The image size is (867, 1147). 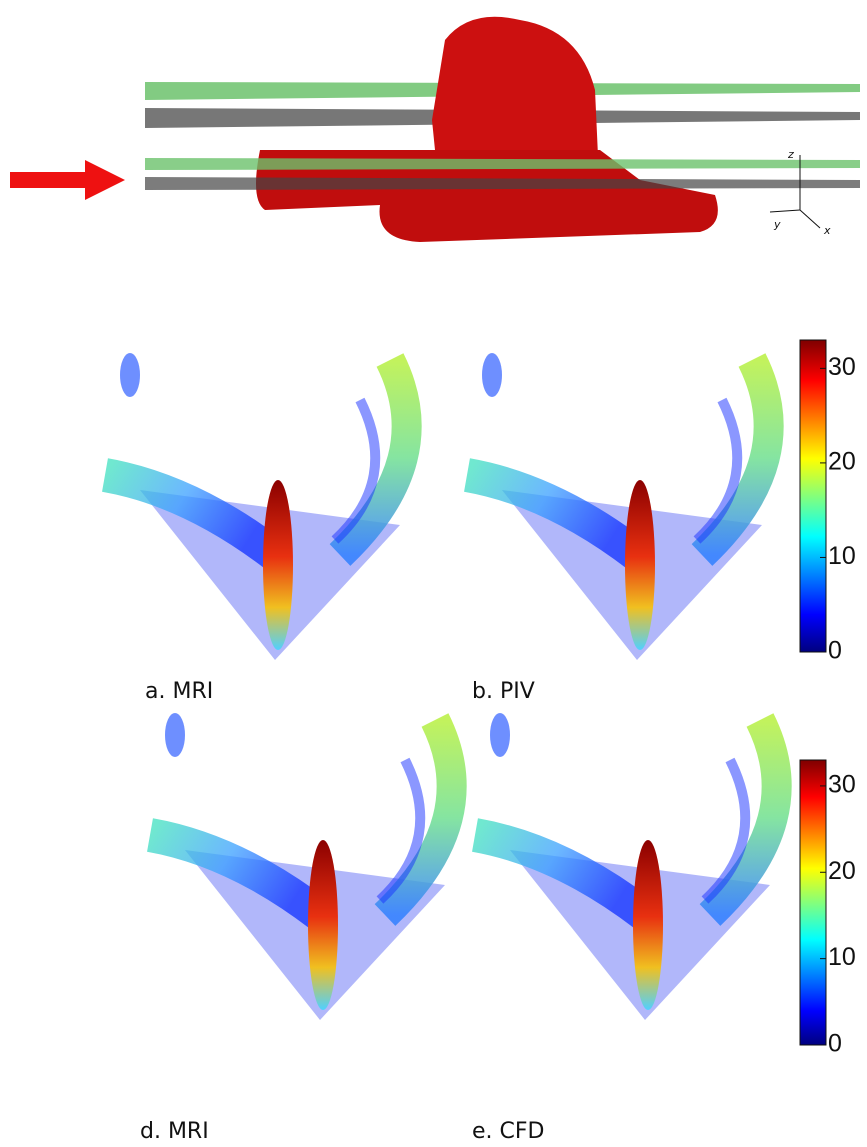 I want to click on axis-label: z, so click(x=790, y=154).